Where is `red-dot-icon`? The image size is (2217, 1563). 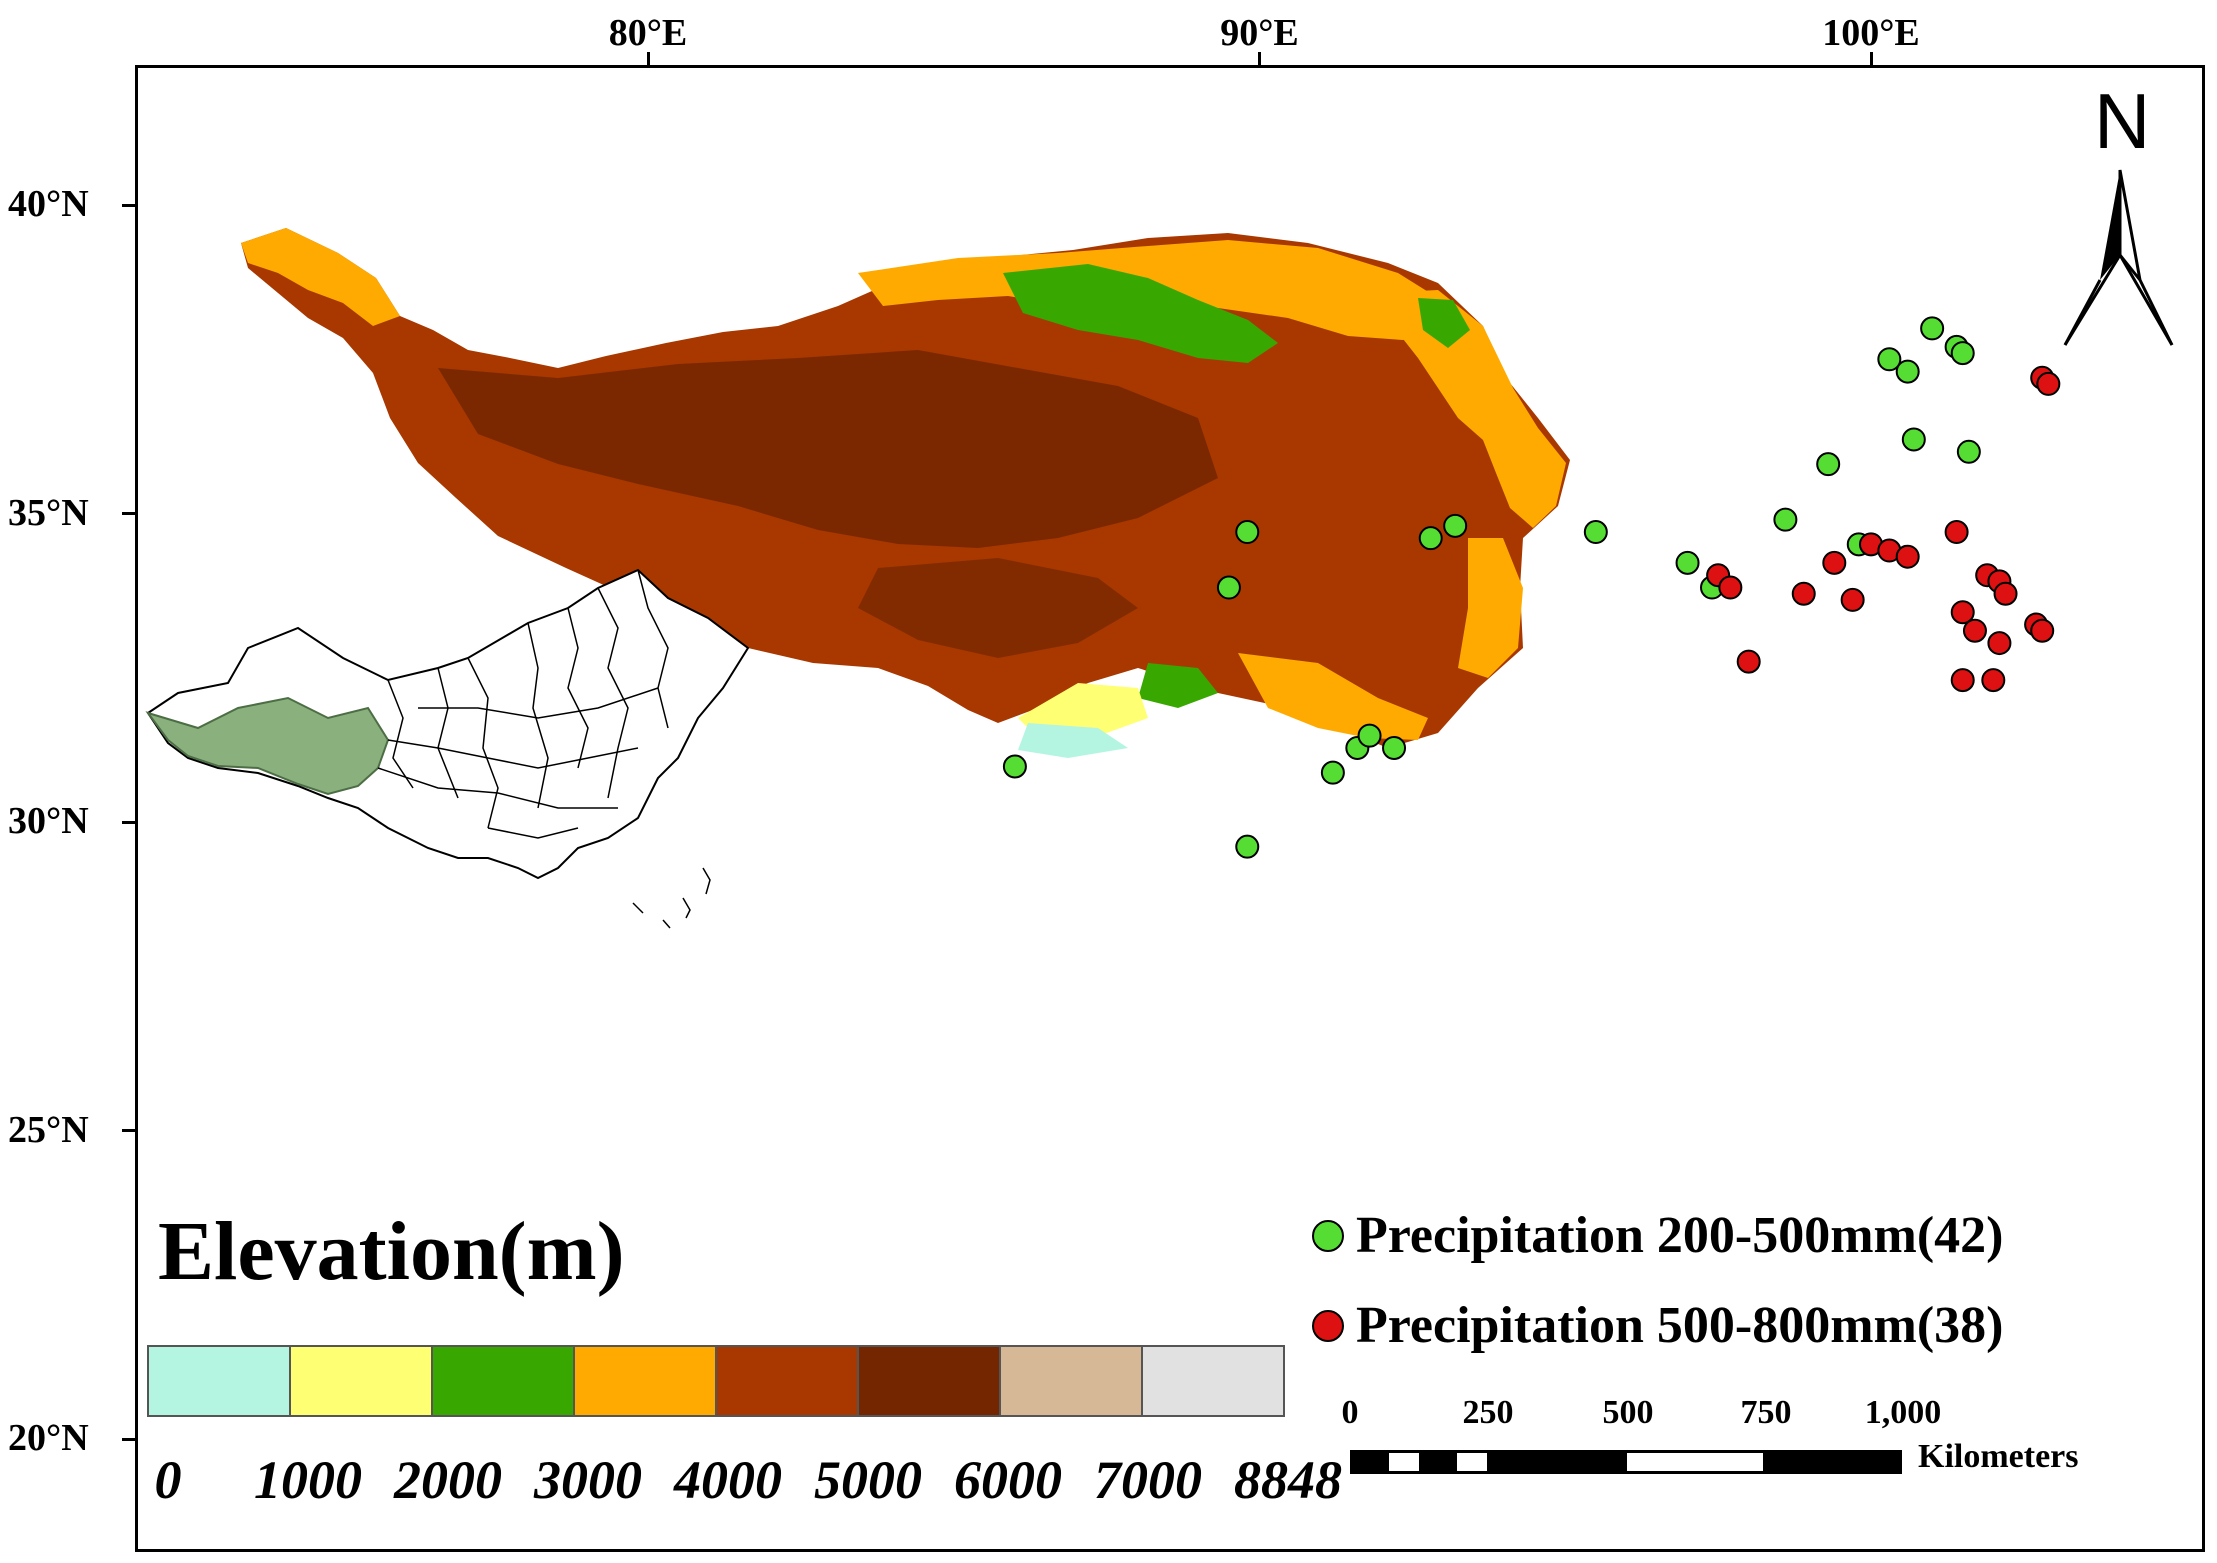 red-dot-icon is located at coordinates (1328, 1326).